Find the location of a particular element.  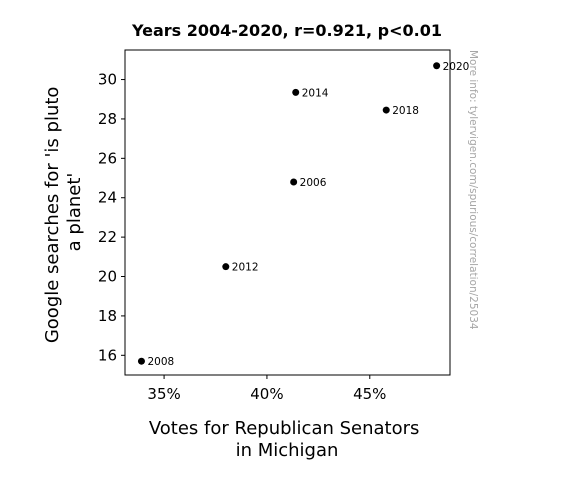

y-axis-label-line-2: a planet' is located at coordinates (74, 212).